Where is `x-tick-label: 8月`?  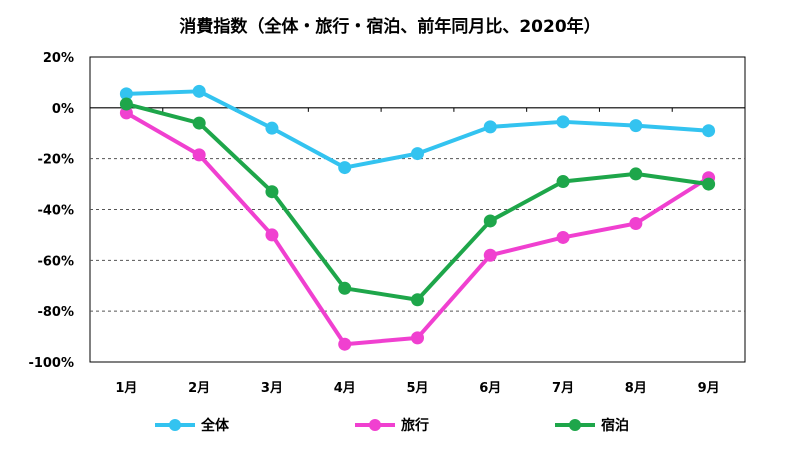
x-tick-label: 8月 is located at coordinates (636, 388).